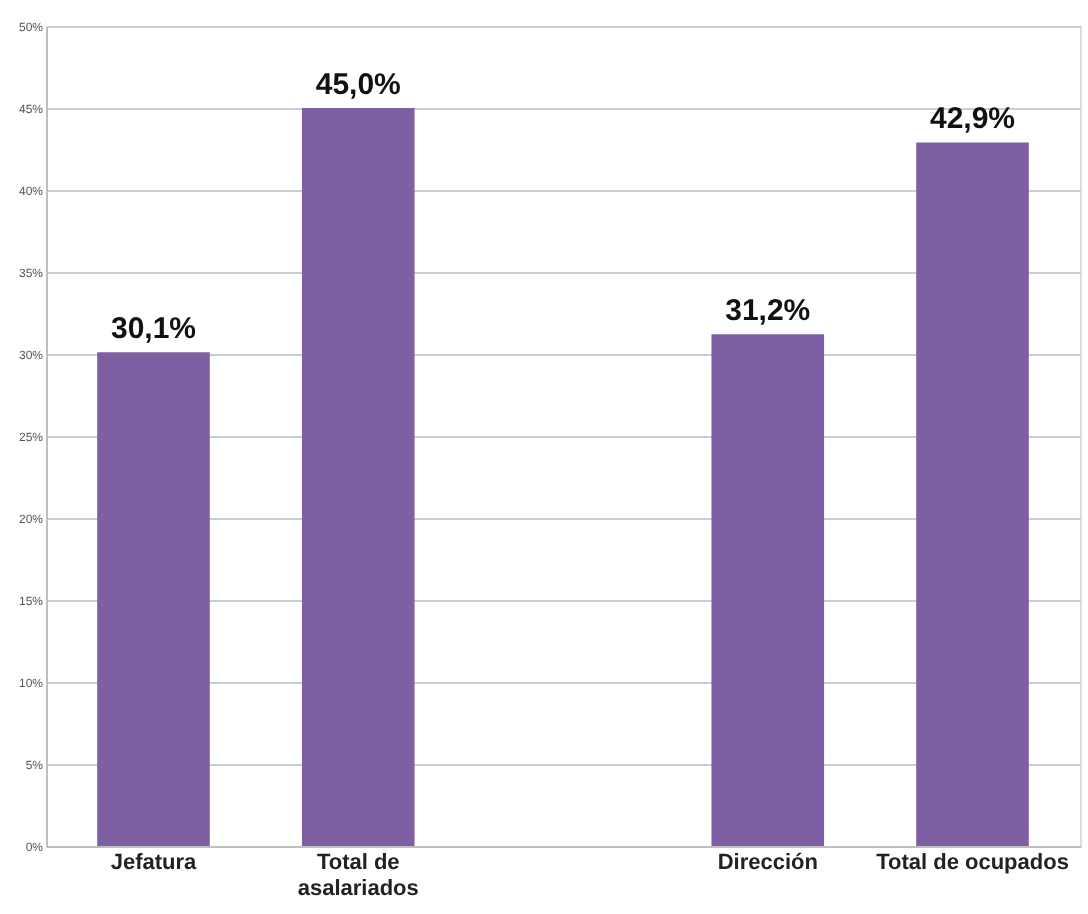 Image resolution: width=1088 pixels, height=914 pixels. Describe the element at coordinates (358, 85) in the screenshot. I see `data-label: 45,0%` at that location.